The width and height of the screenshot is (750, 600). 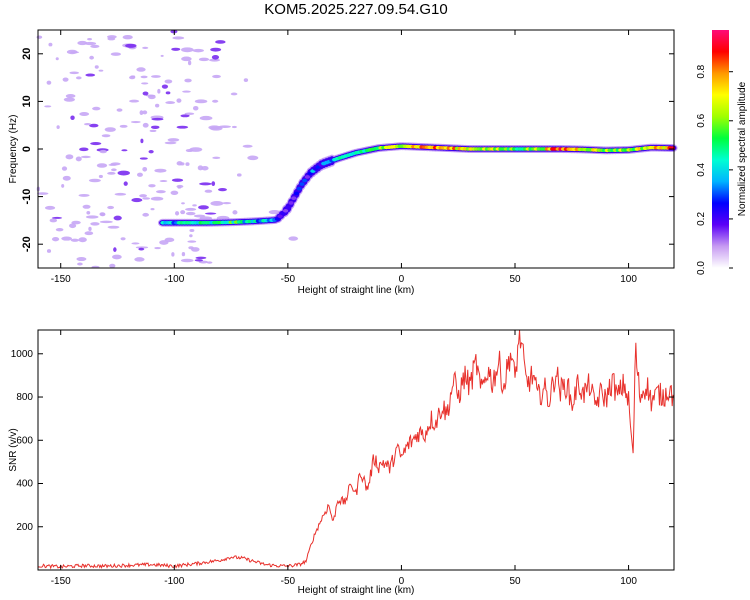 I want to click on x-tick-label: -100, so click(x=174, y=279).